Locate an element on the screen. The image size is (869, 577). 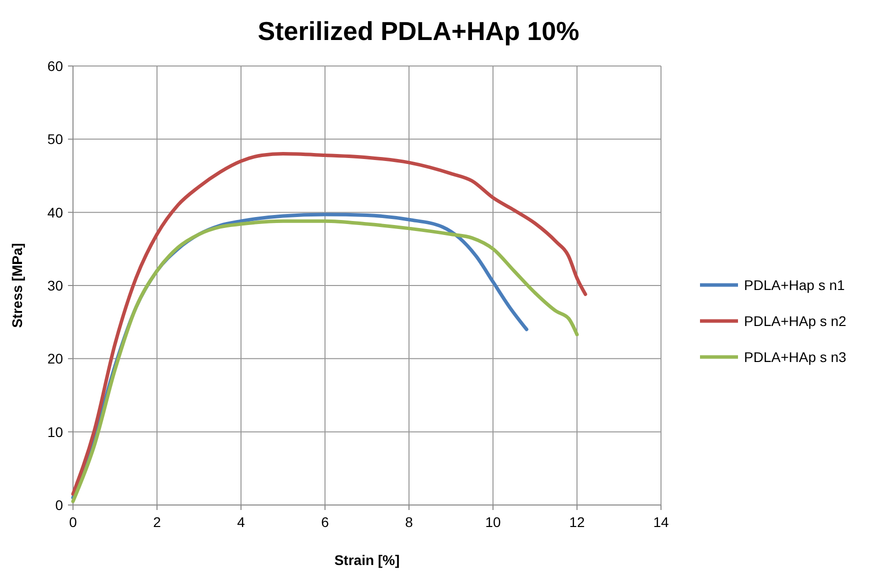
chart-title: Sterilized PDLA+HAp 10% is located at coordinates (419, 31).